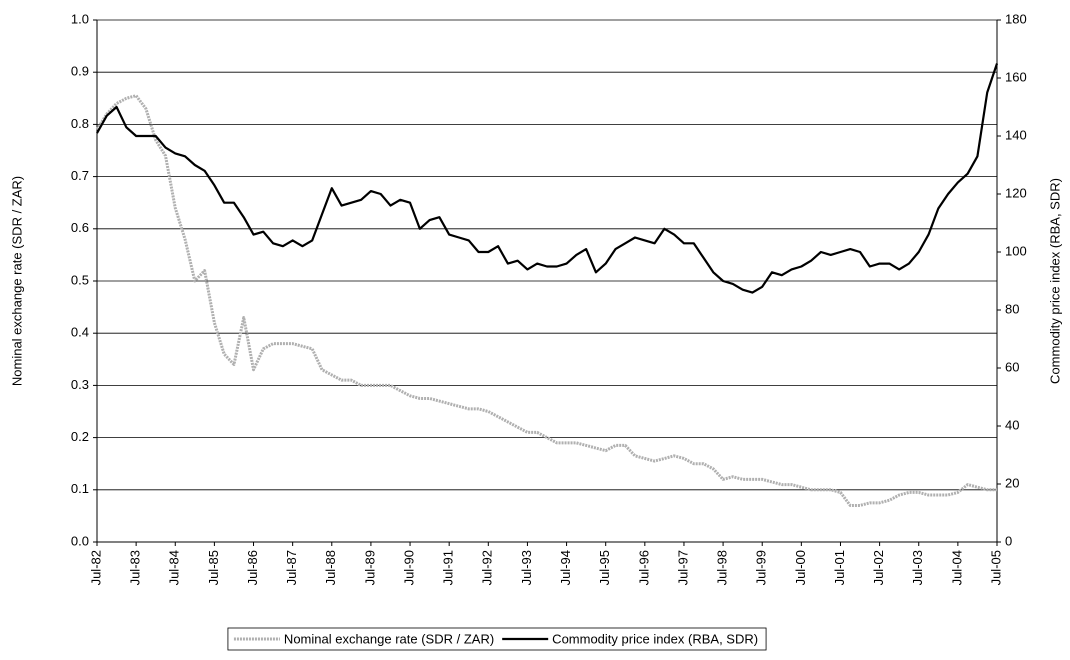 This screenshot has width=1070, height=660. I want to click on x-tick-label: Jul-86, so click(252, 567).